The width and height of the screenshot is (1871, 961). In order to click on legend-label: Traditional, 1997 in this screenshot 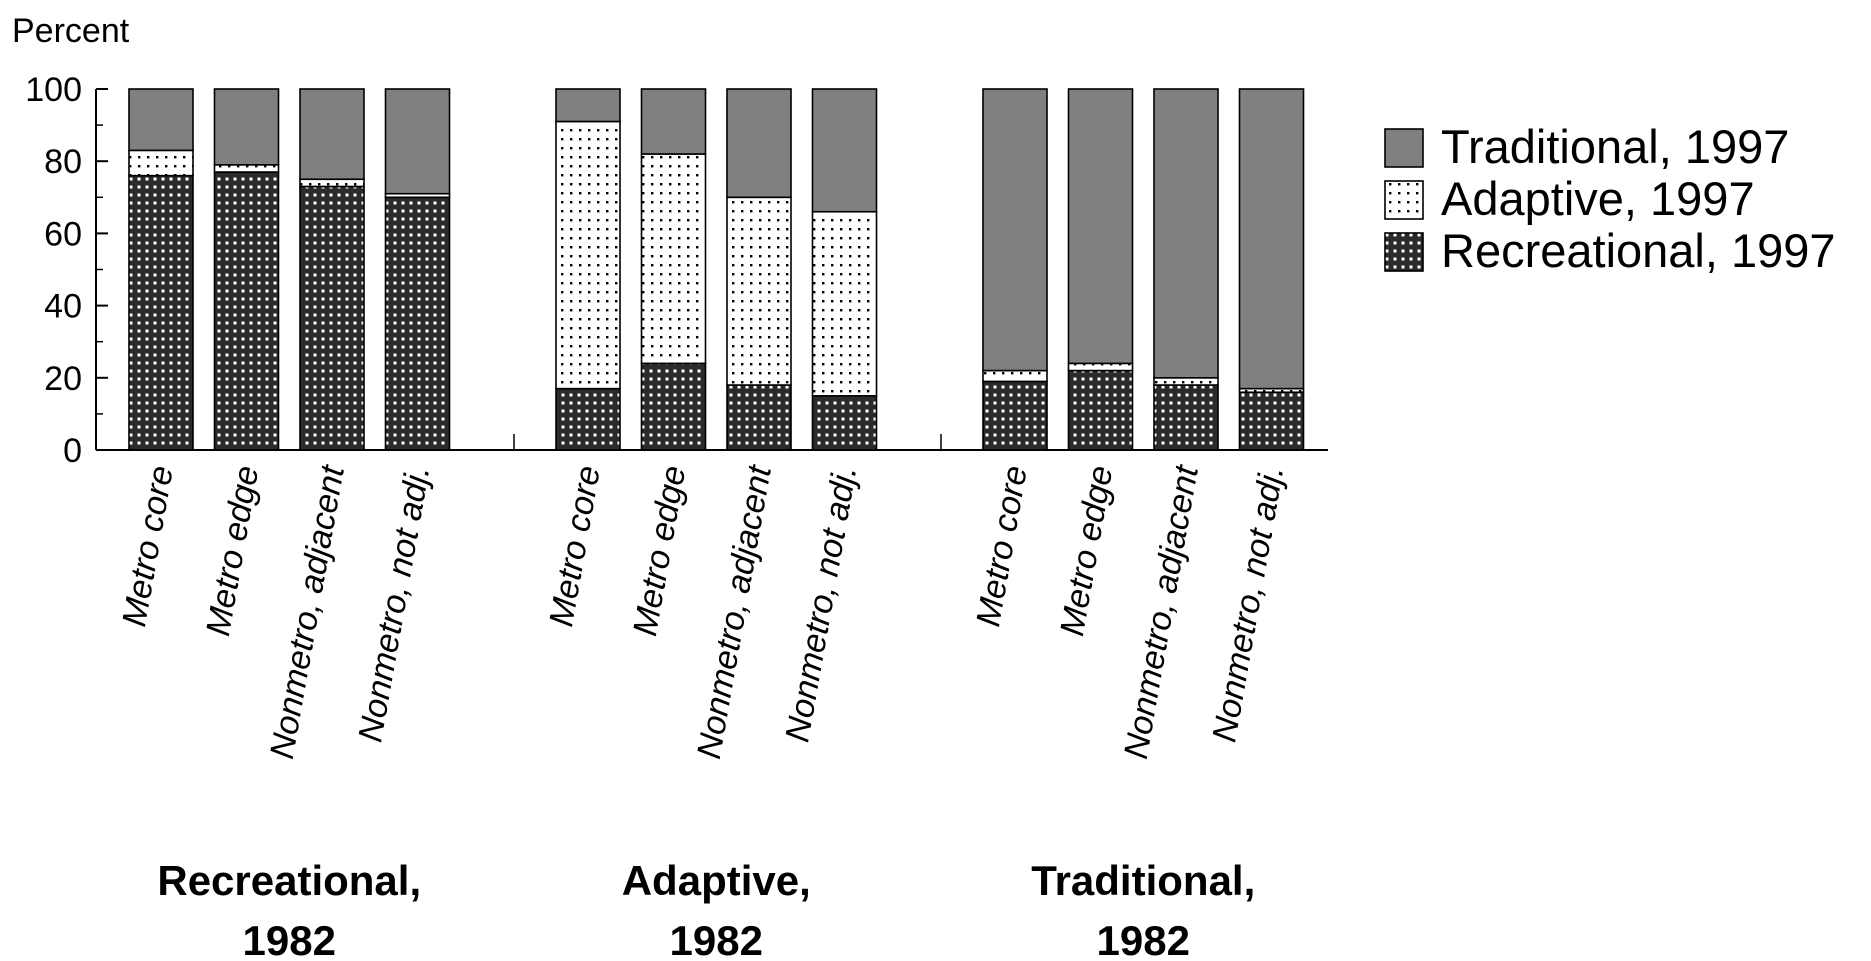, I will do `click(1615, 146)`.